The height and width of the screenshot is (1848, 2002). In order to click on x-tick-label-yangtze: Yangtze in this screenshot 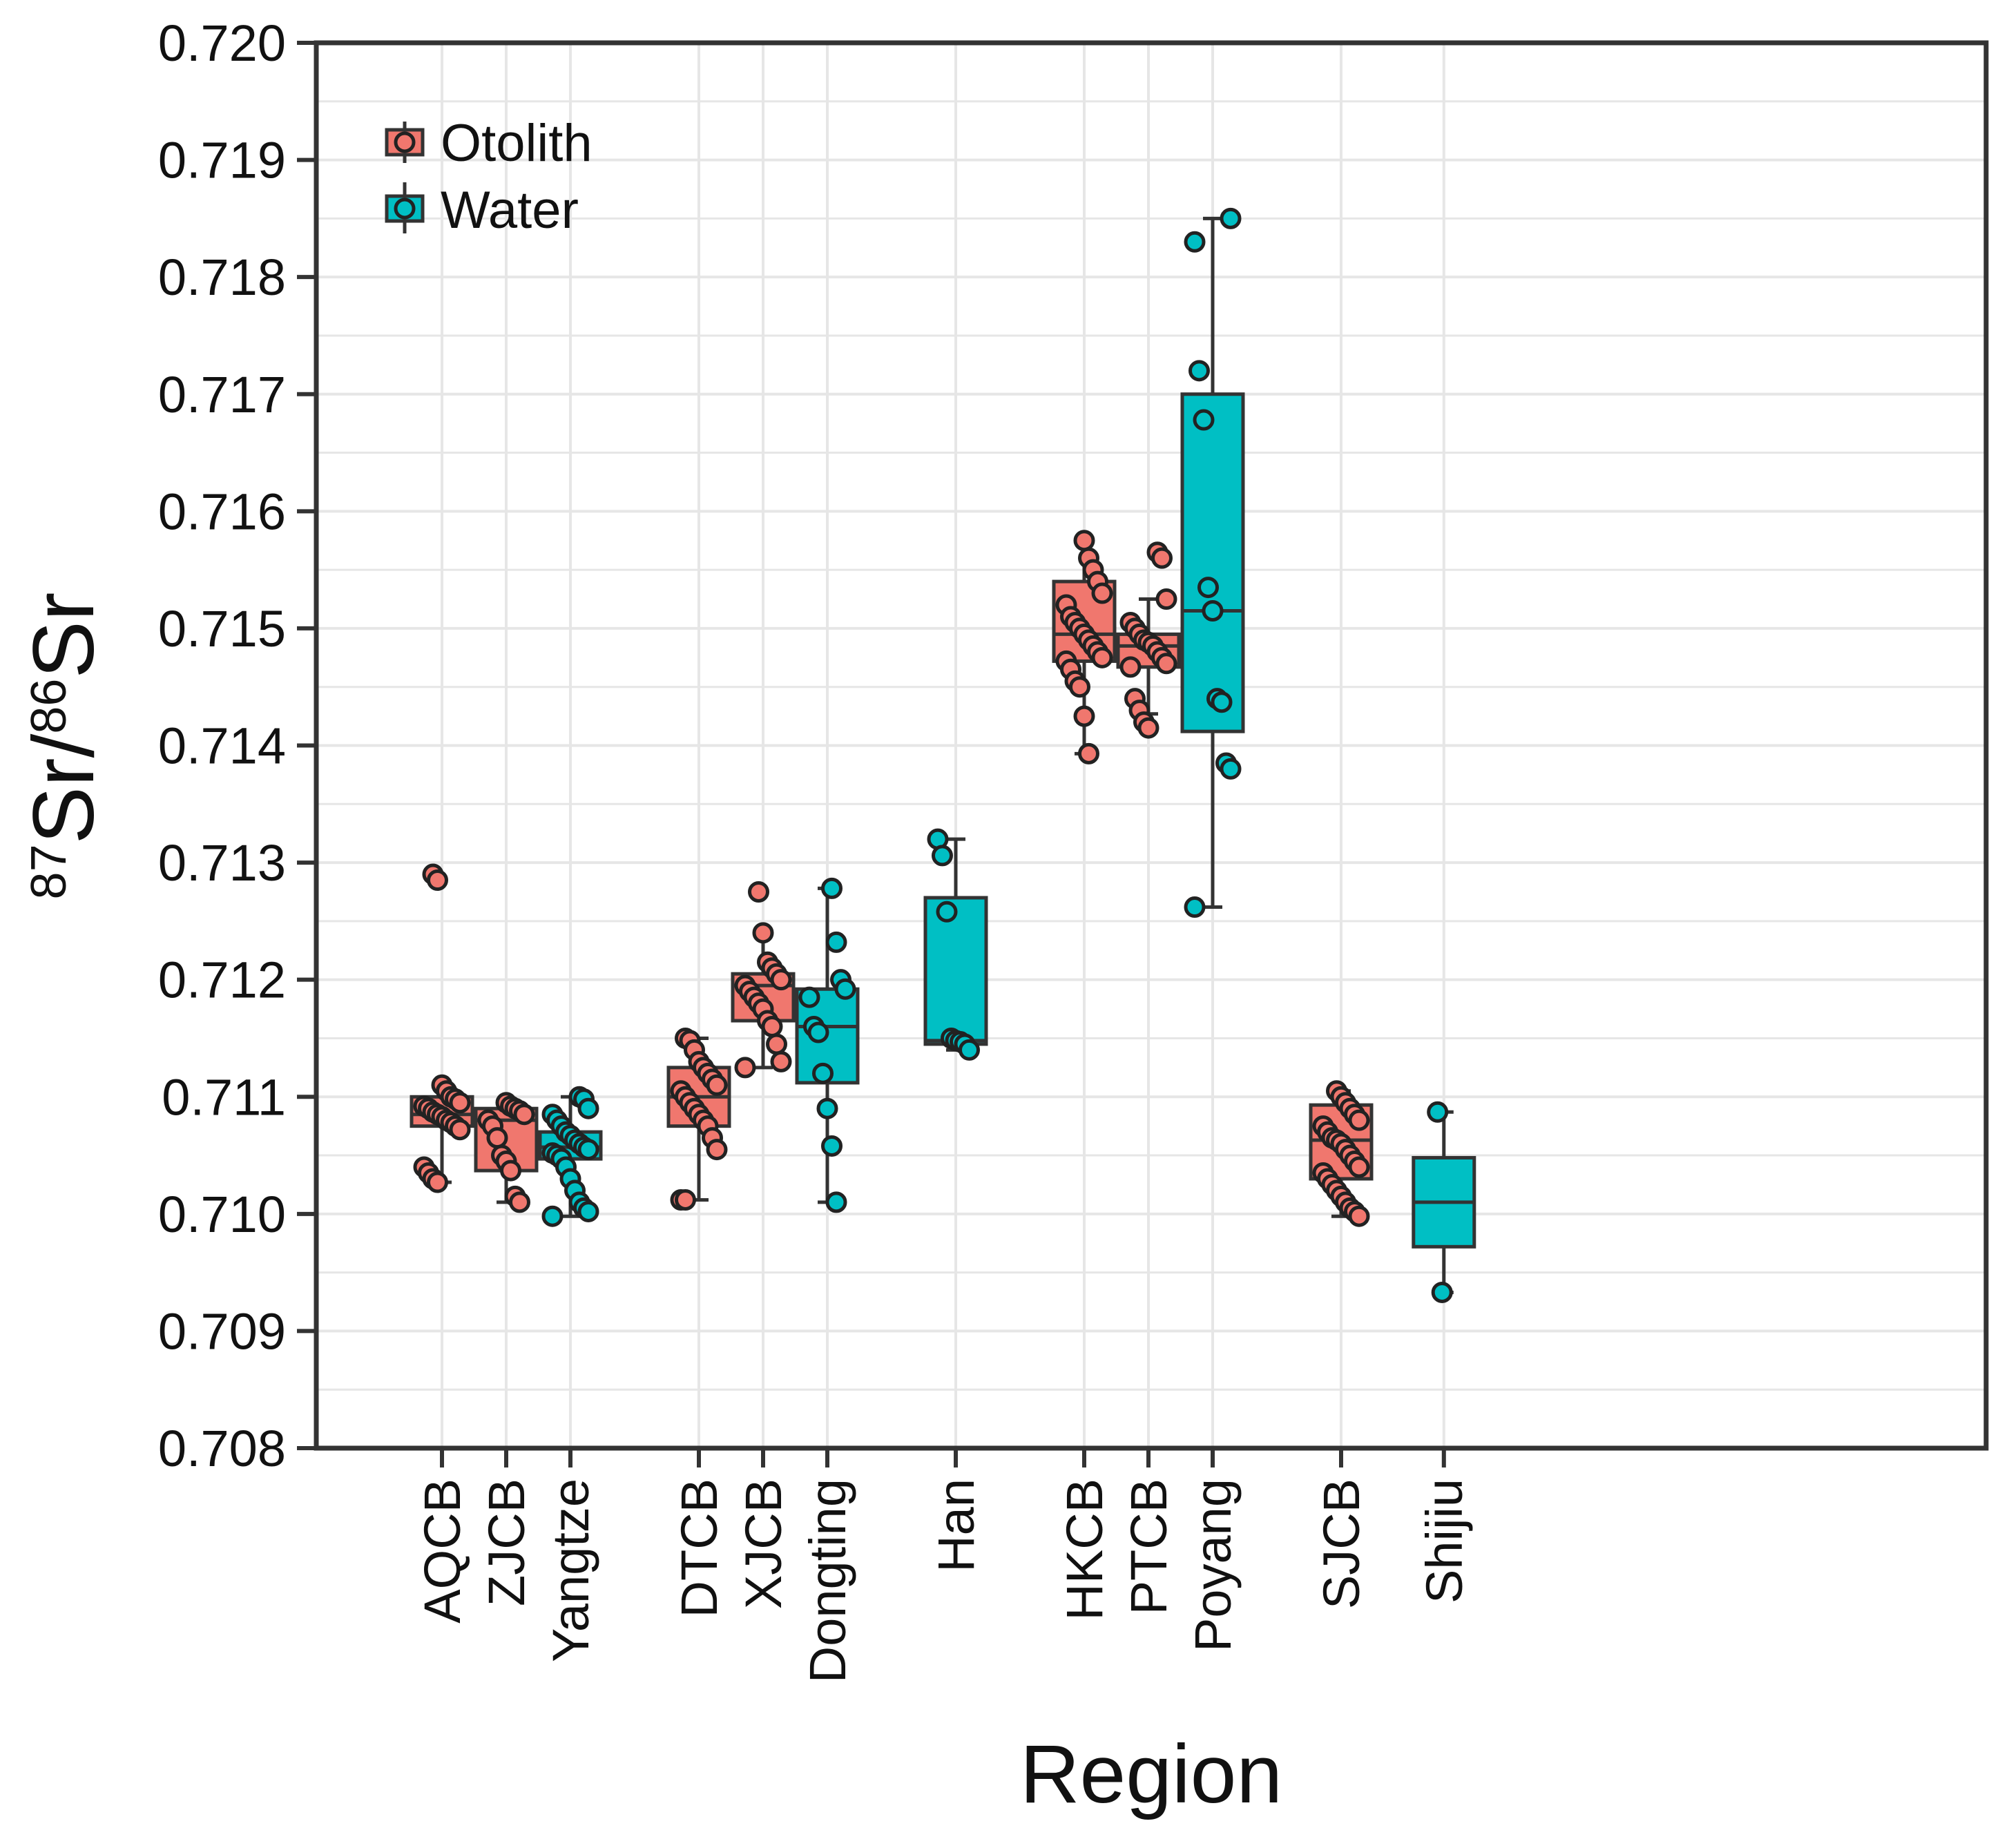, I will do `click(570, 1570)`.